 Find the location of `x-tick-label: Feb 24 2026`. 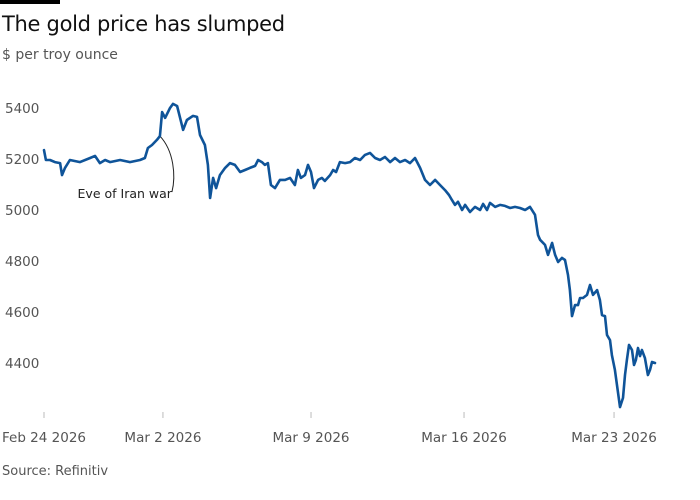

x-tick-label: Feb 24 2026 is located at coordinates (44, 438).